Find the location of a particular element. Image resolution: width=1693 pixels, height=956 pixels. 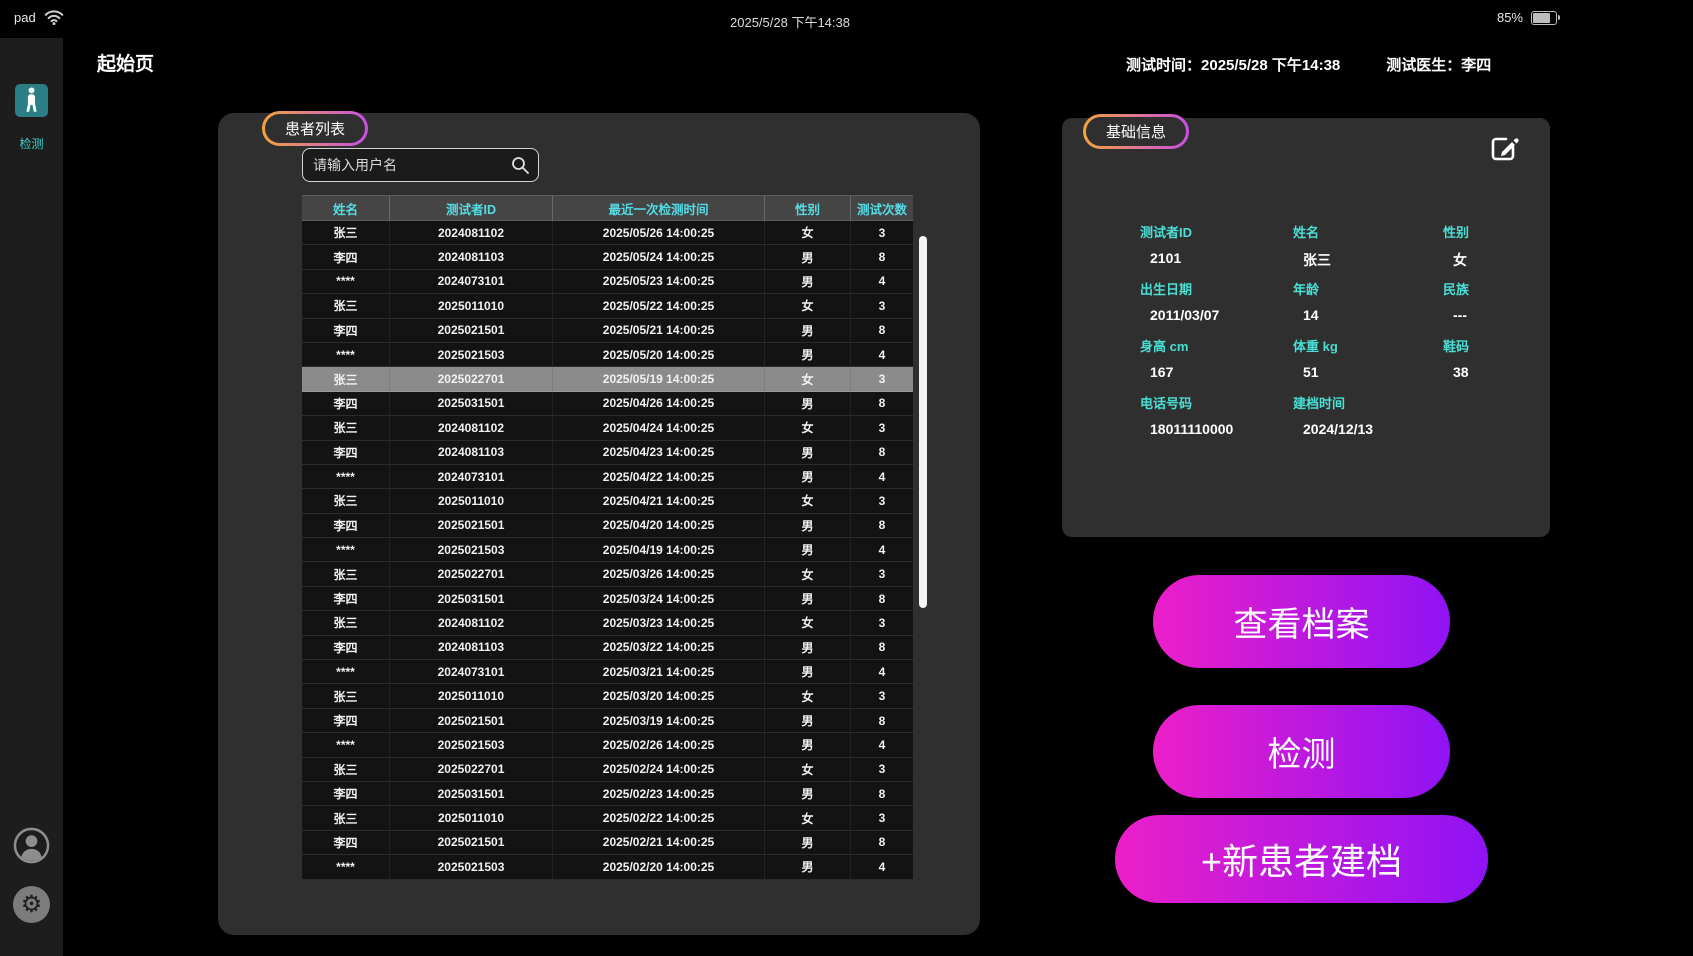

table-row: 李四 2025021501 2025/03/19 14:00:25 男 8 is located at coordinates (607, 721).